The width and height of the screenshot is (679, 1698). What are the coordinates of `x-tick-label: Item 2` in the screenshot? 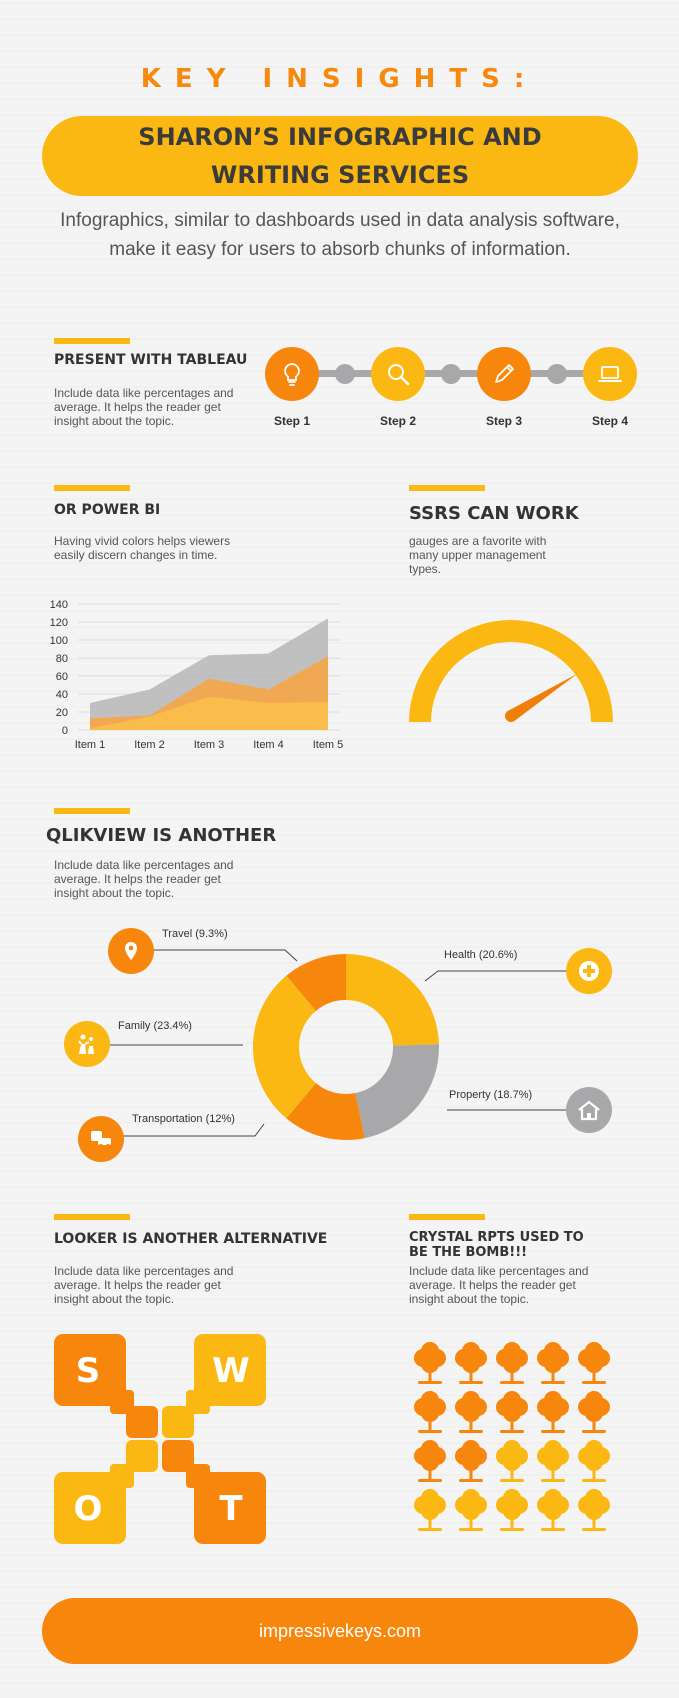 It's located at (149, 745).